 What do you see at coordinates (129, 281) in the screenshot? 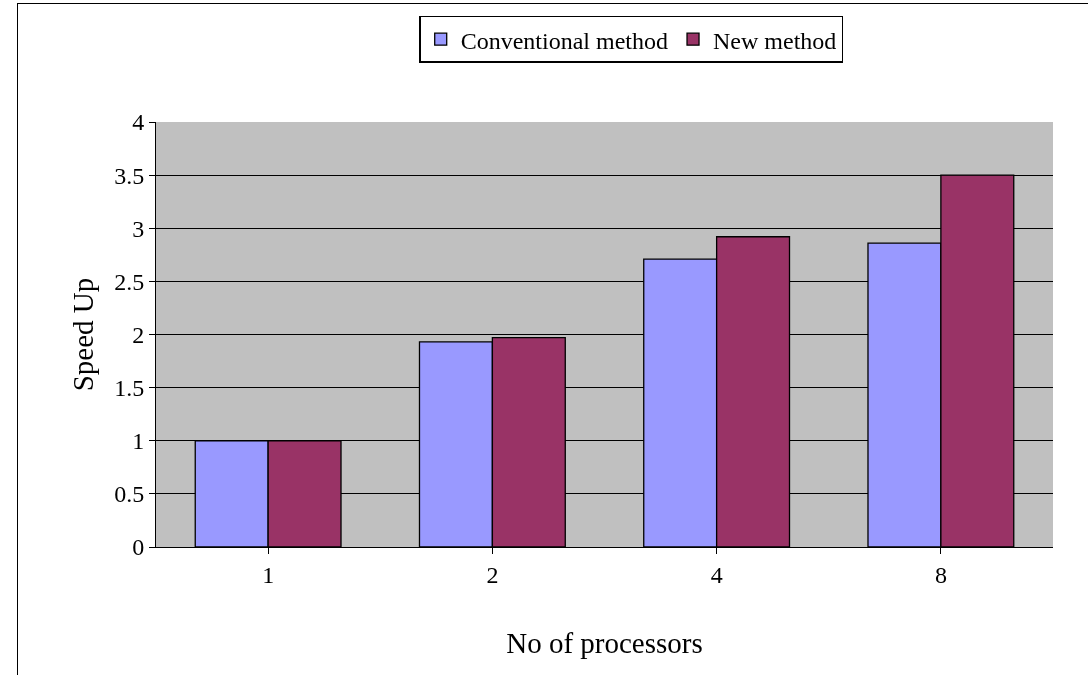
I see `y-tick-label: 2.5` at bounding box center [129, 281].